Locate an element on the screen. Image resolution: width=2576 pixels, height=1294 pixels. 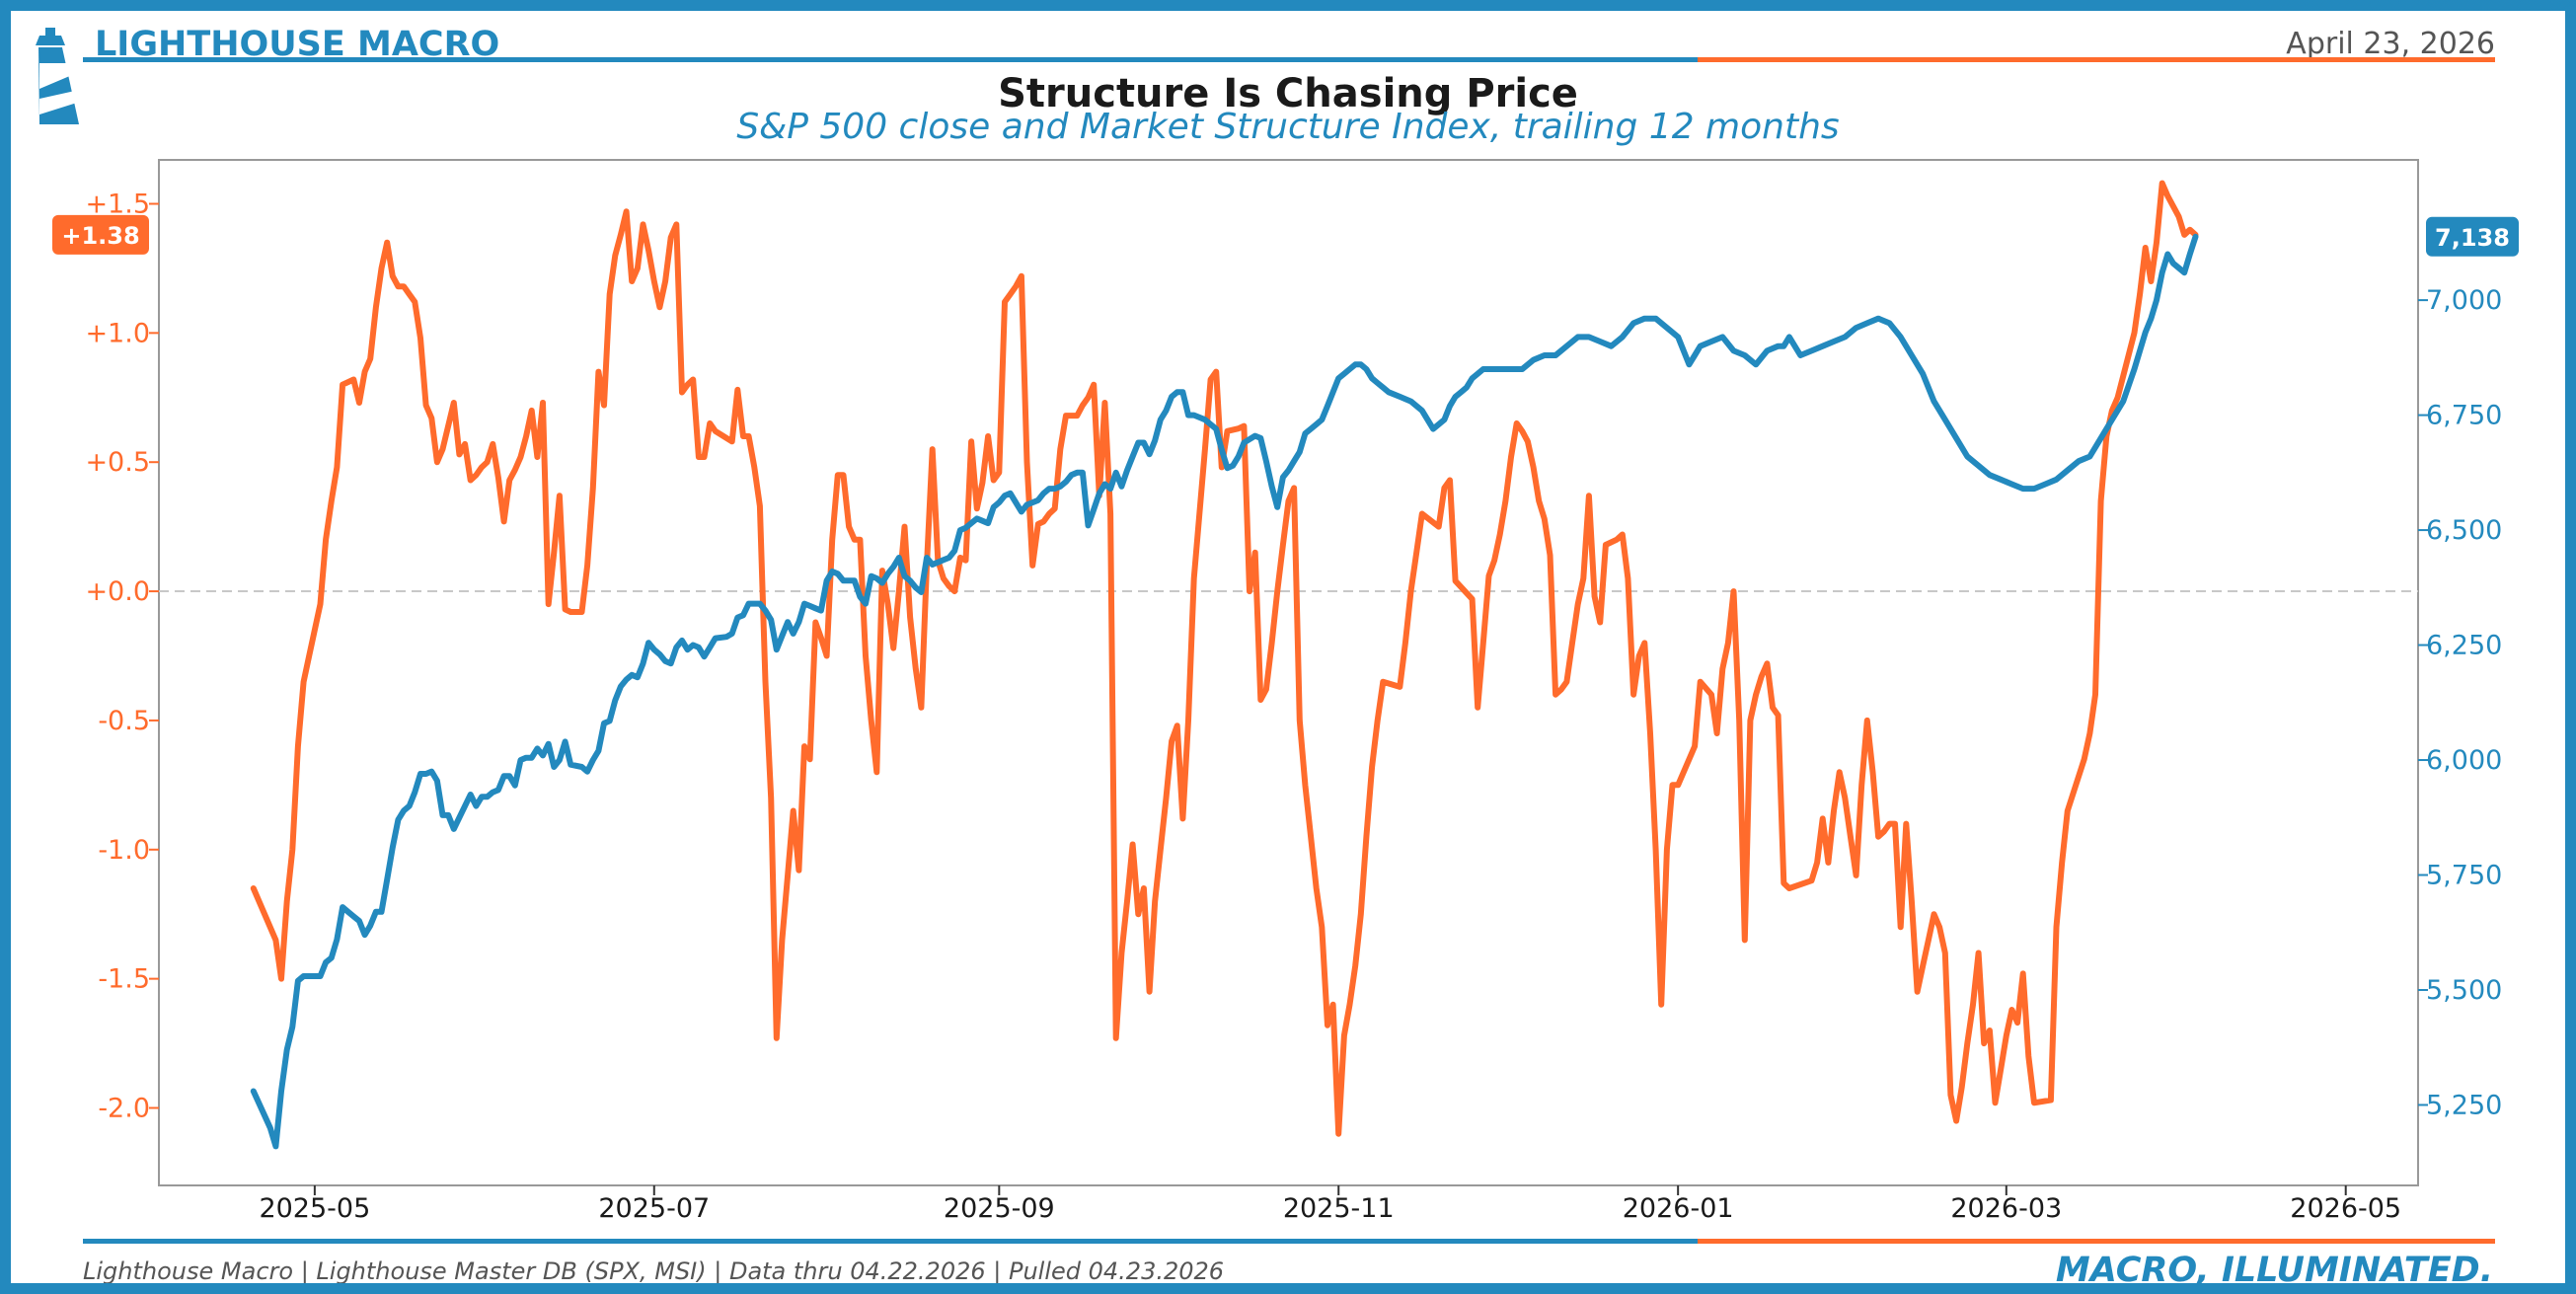
right-tick-label: 5,250 is located at coordinates (2464, 1105).